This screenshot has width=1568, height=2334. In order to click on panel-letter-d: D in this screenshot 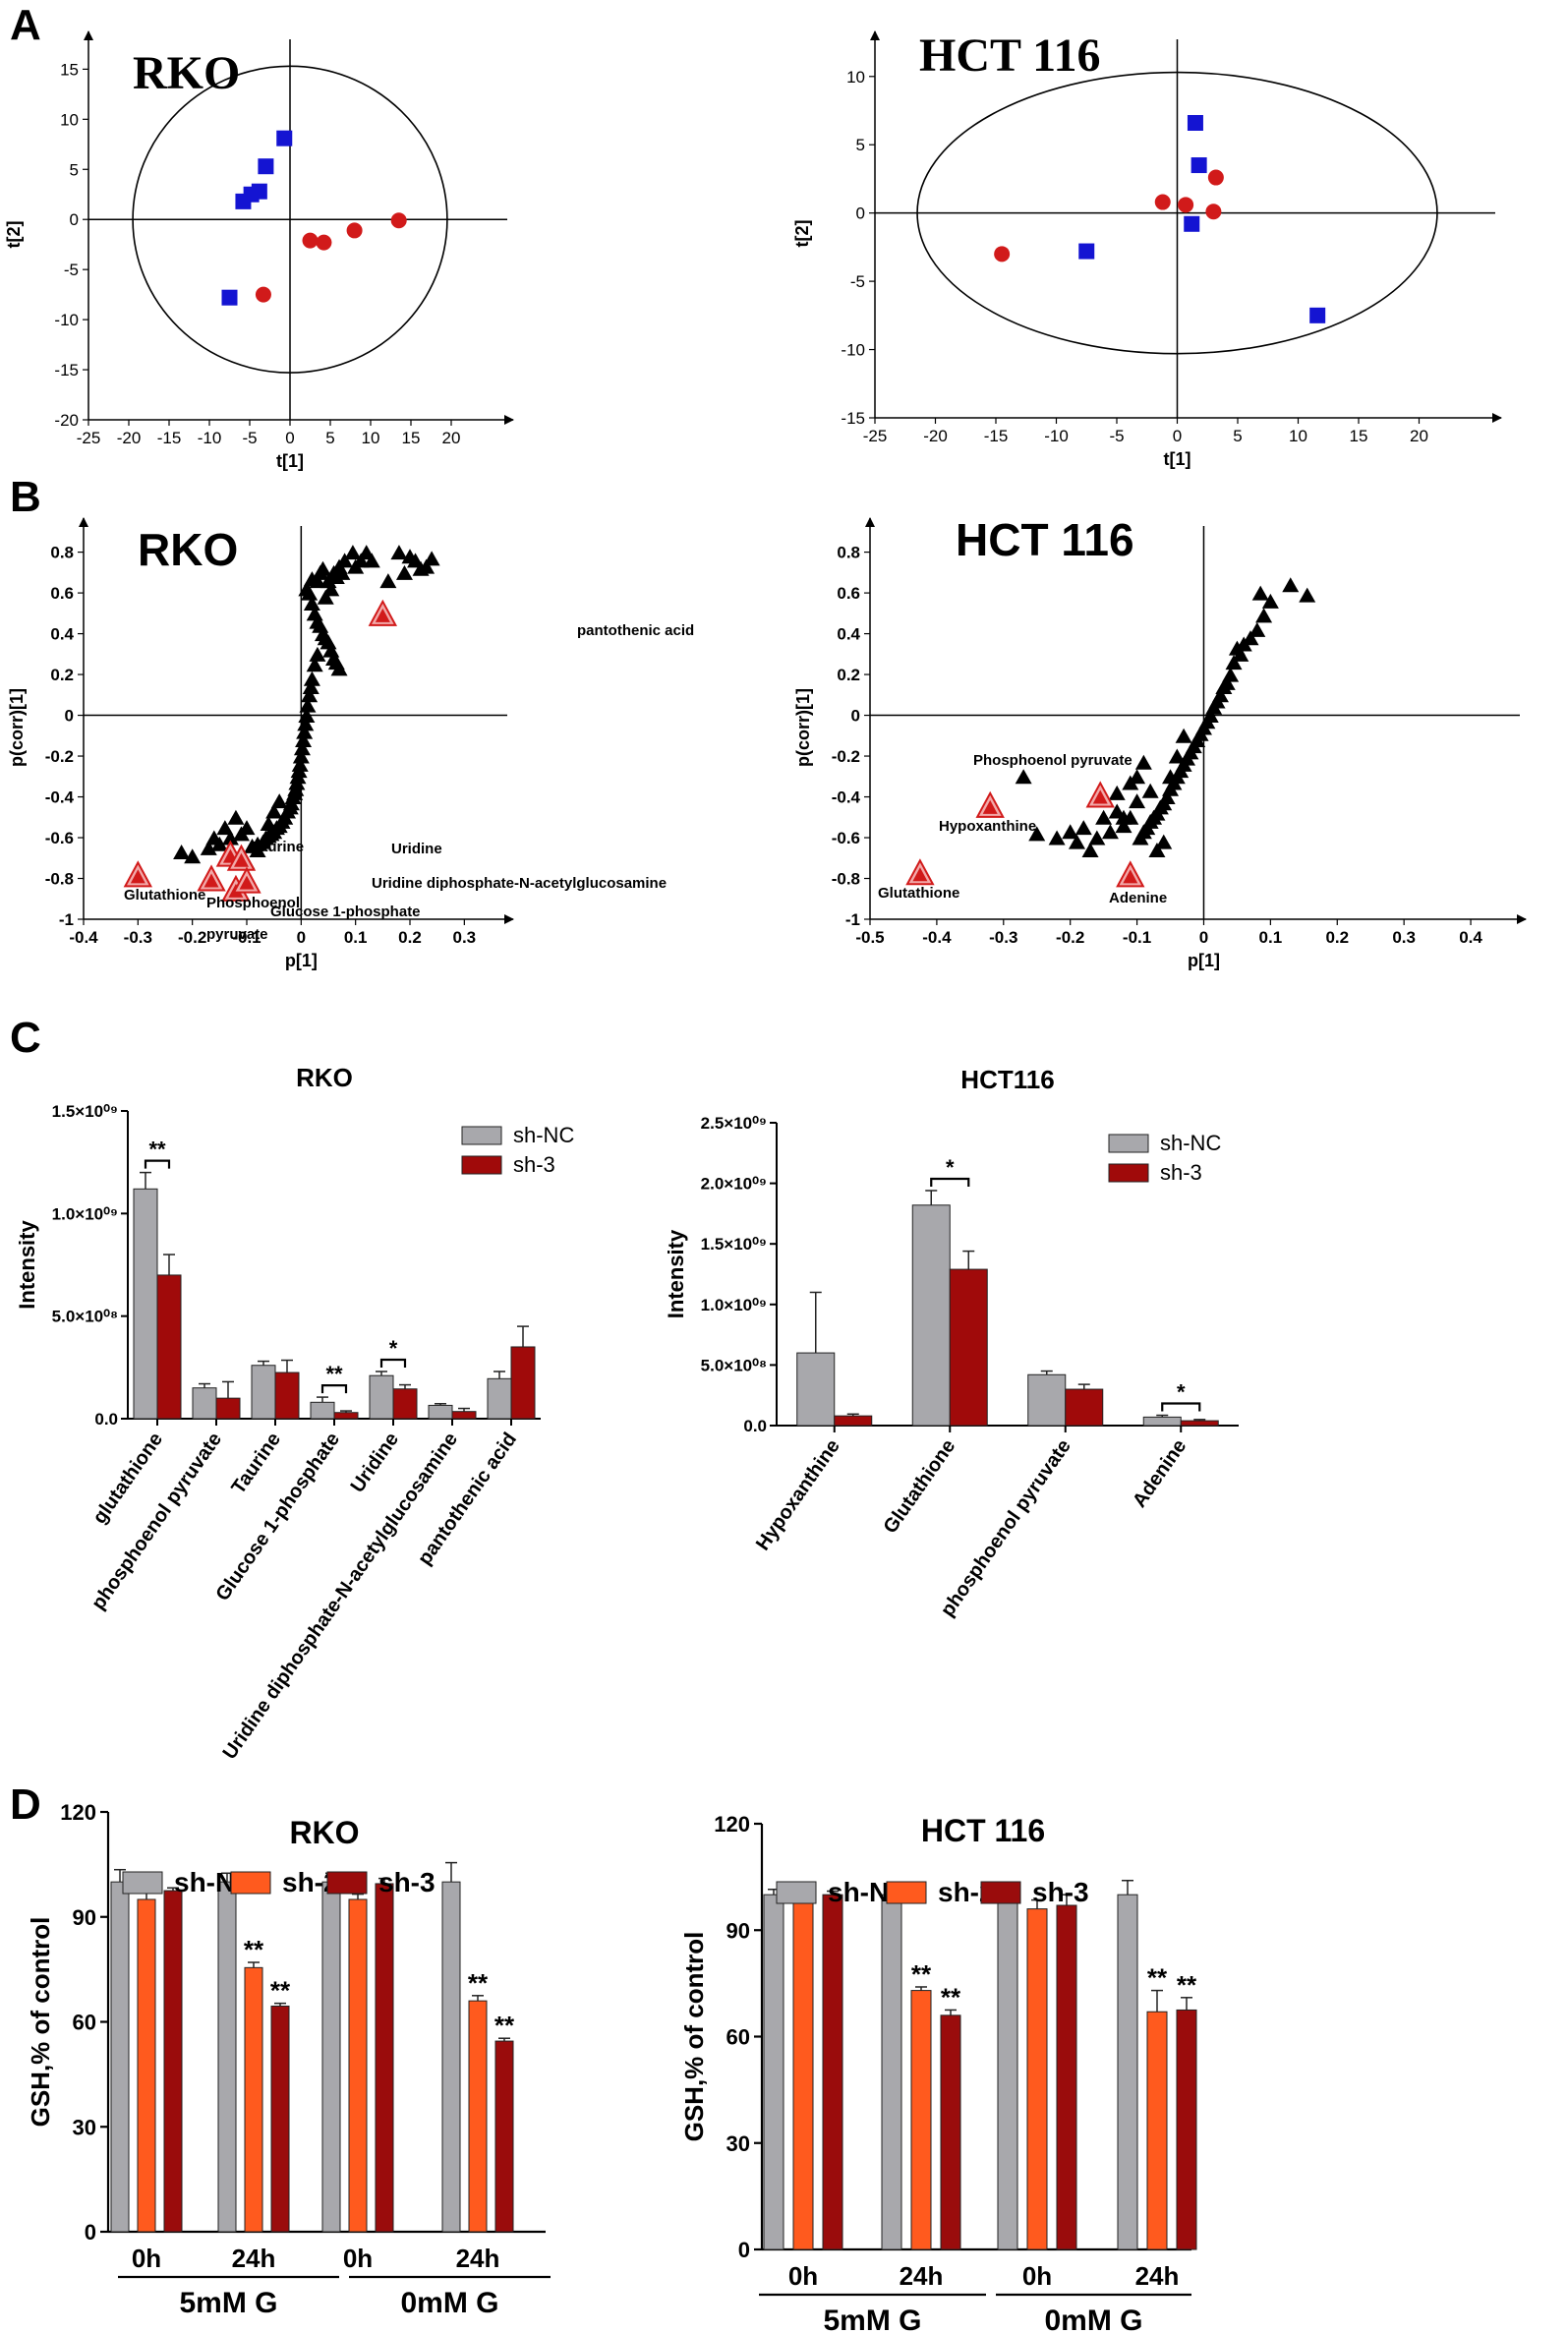, I will do `click(26, 1804)`.